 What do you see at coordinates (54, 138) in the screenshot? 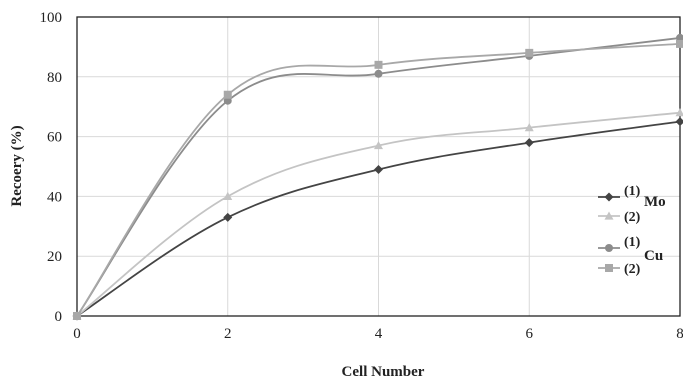
I see `y-tick-label: 60` at bounding box center [54, 138].